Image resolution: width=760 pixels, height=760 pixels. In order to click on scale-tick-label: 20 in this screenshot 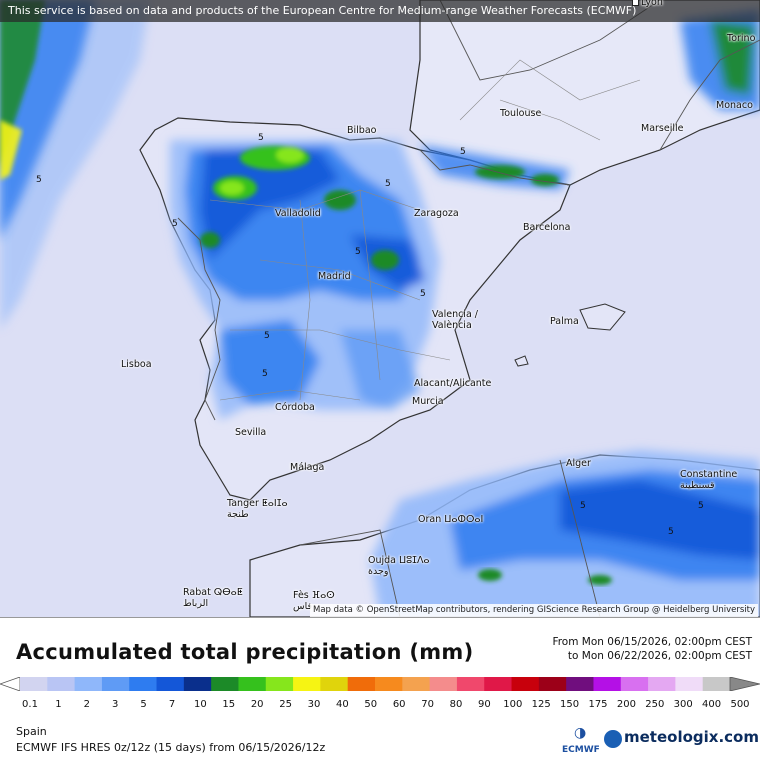, I will do `click(257, 704)`.